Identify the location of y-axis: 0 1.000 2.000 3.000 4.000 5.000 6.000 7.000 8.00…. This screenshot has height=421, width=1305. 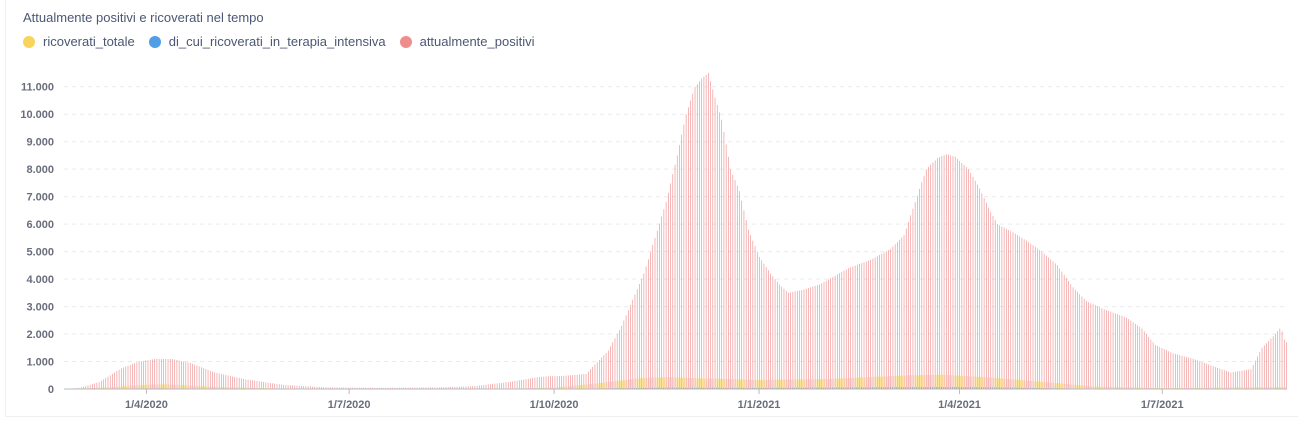
(37, 239).